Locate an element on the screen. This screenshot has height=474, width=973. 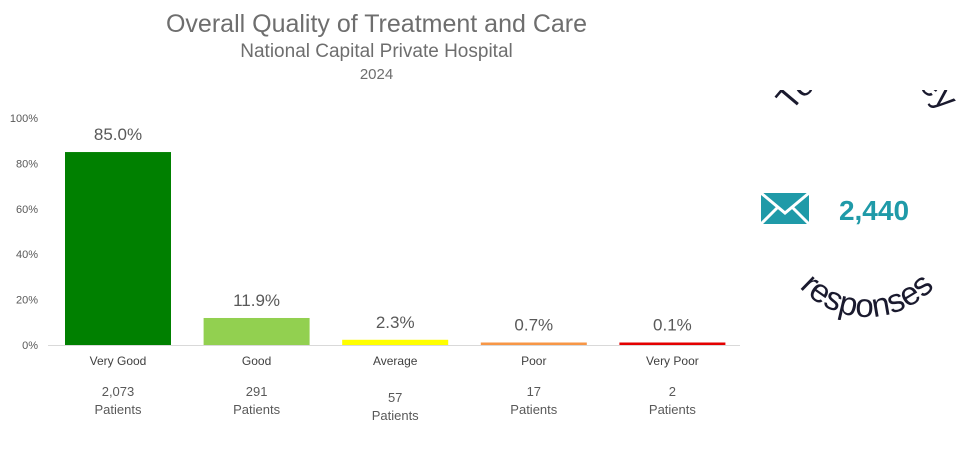
badge-bottom-text: responses is located at coordinates (867, 292).